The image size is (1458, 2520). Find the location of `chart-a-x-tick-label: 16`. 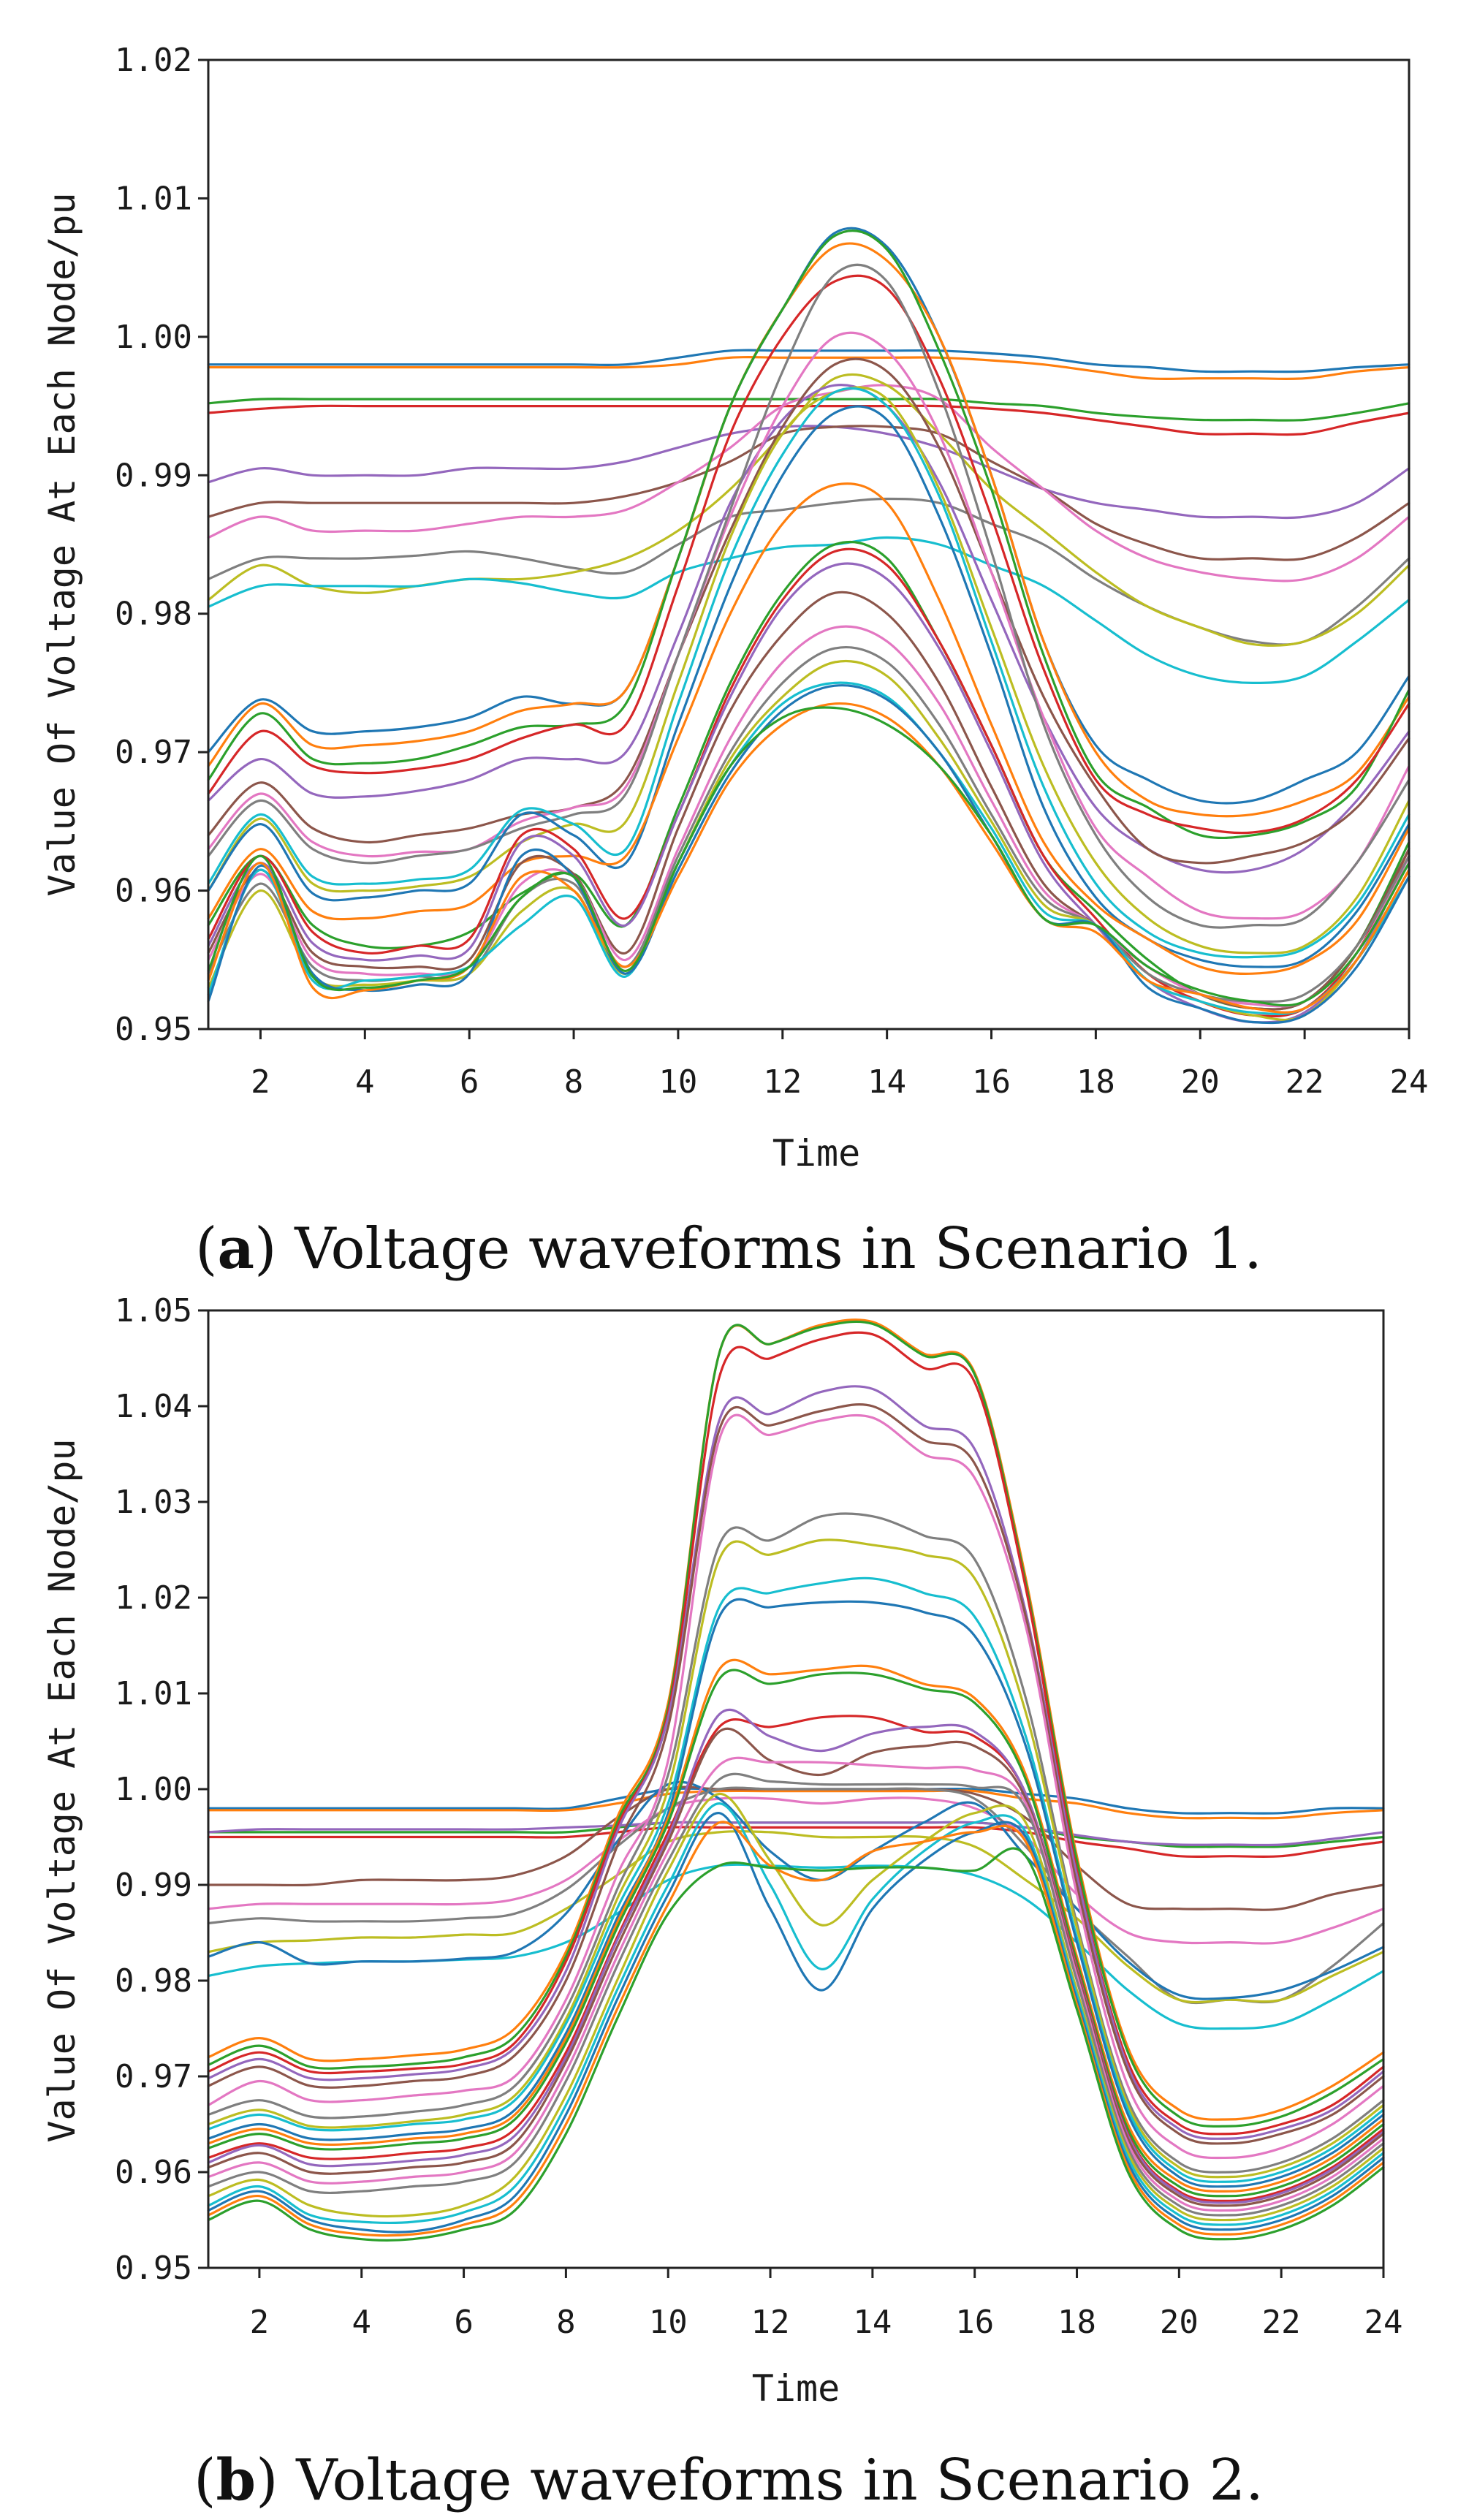

chart-a-x-tick-label: 16 is located at coordinates (991, 1082).